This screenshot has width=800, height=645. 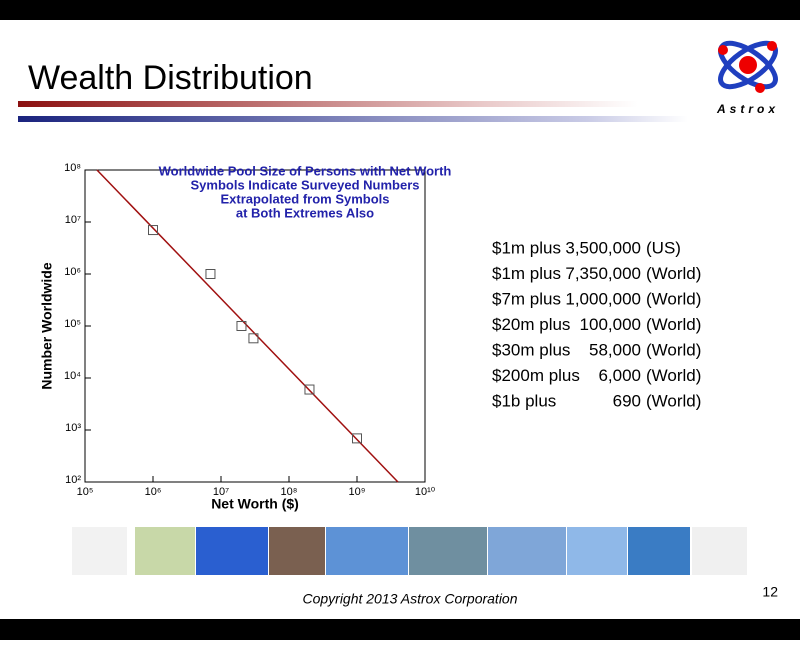 What do you see at coordinates (73, 428) in the screenshot?
I see `y-tick-label: 10³` at bounding box center [73, 428].